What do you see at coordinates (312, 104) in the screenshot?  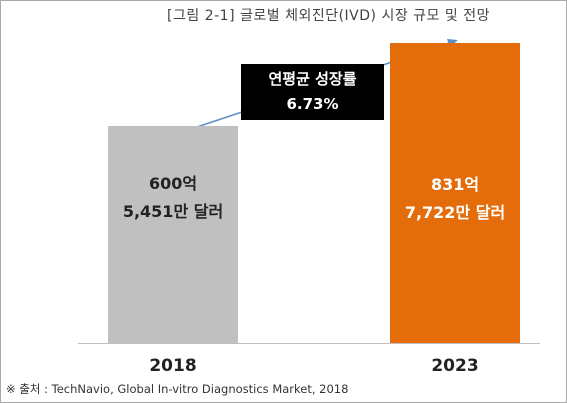 I see `growth-rate-value: 6.73%` at bounding box center [312, 104].